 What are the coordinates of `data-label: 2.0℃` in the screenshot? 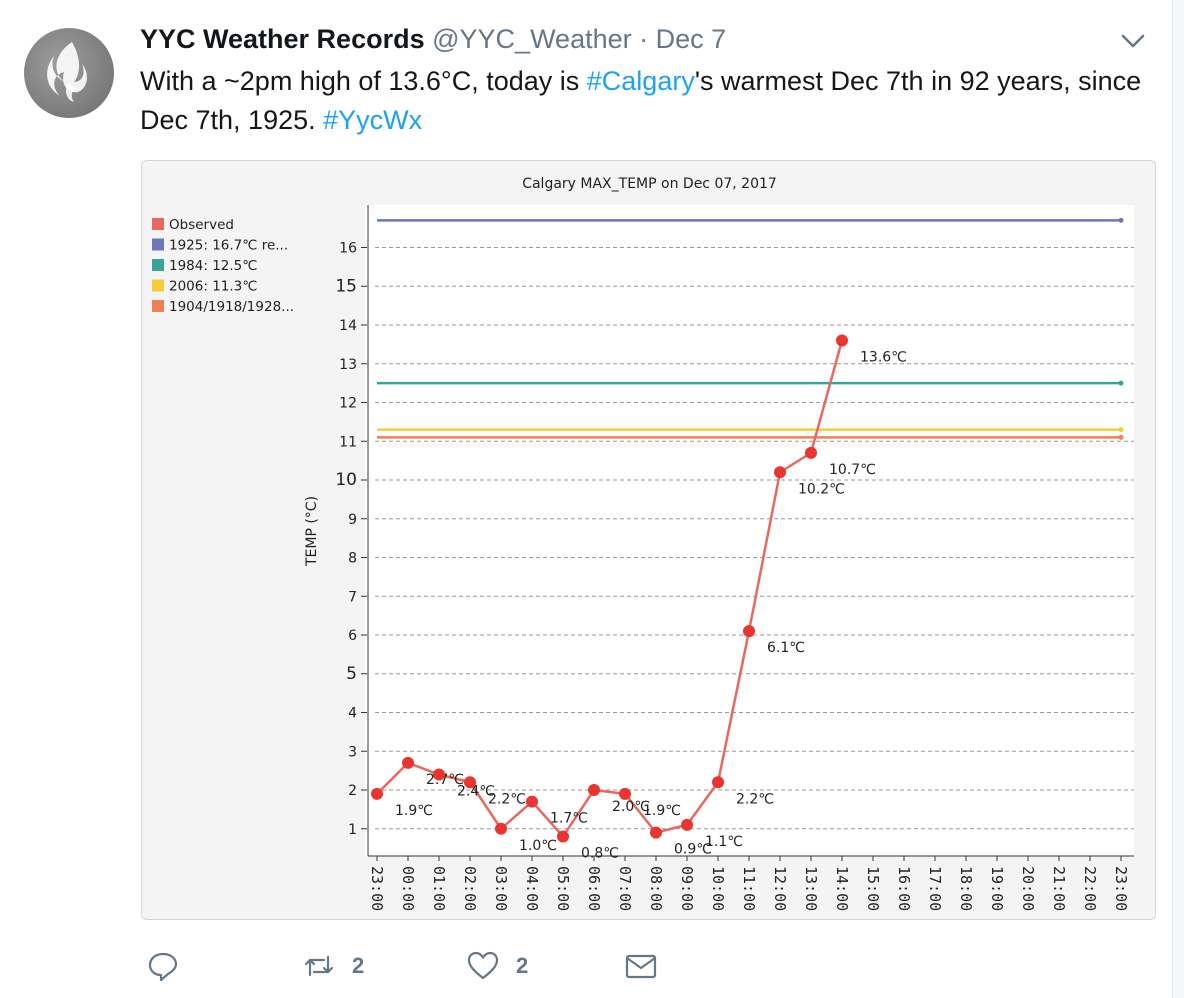 It's located at (631, 807).